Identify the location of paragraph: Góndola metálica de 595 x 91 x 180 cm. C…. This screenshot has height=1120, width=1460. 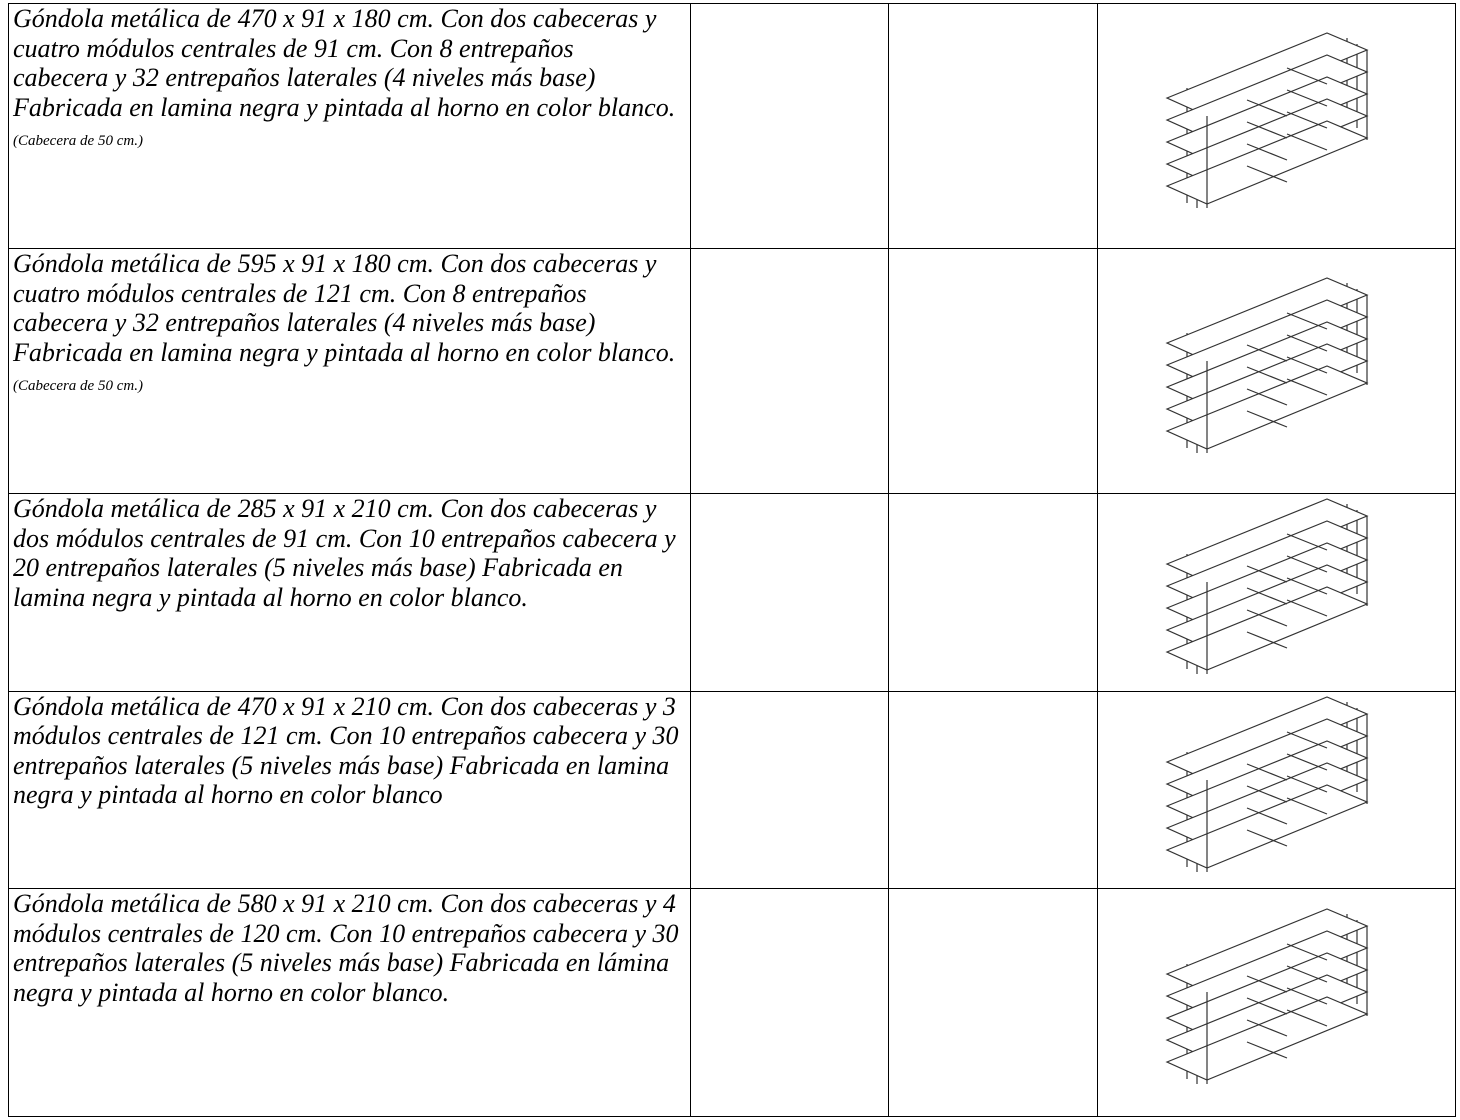
(349, 278).